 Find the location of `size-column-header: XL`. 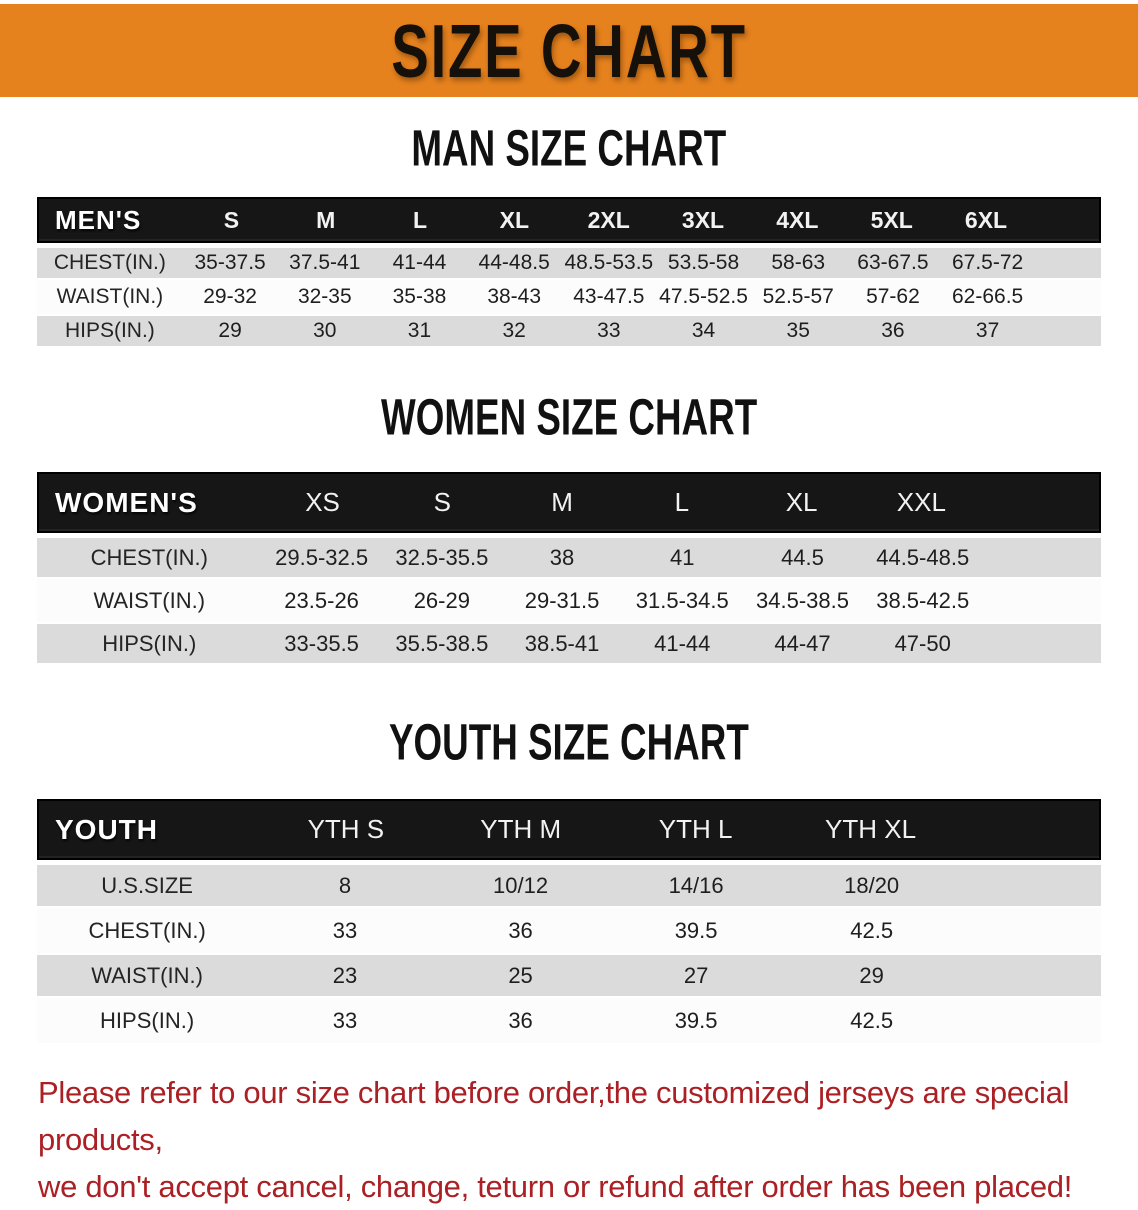

size-column-header: XL is located at coordinates (514, 219).